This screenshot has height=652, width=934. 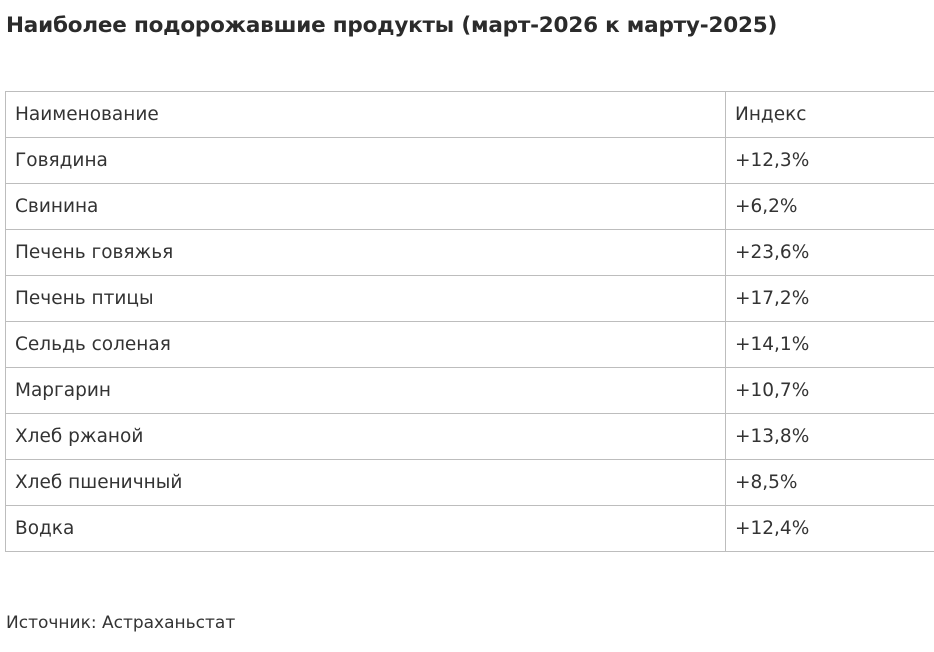 What do you see at coordinates (829, 114) in the screenshot?
I see `header-index: Индекс` at bounding box center [829, 114].